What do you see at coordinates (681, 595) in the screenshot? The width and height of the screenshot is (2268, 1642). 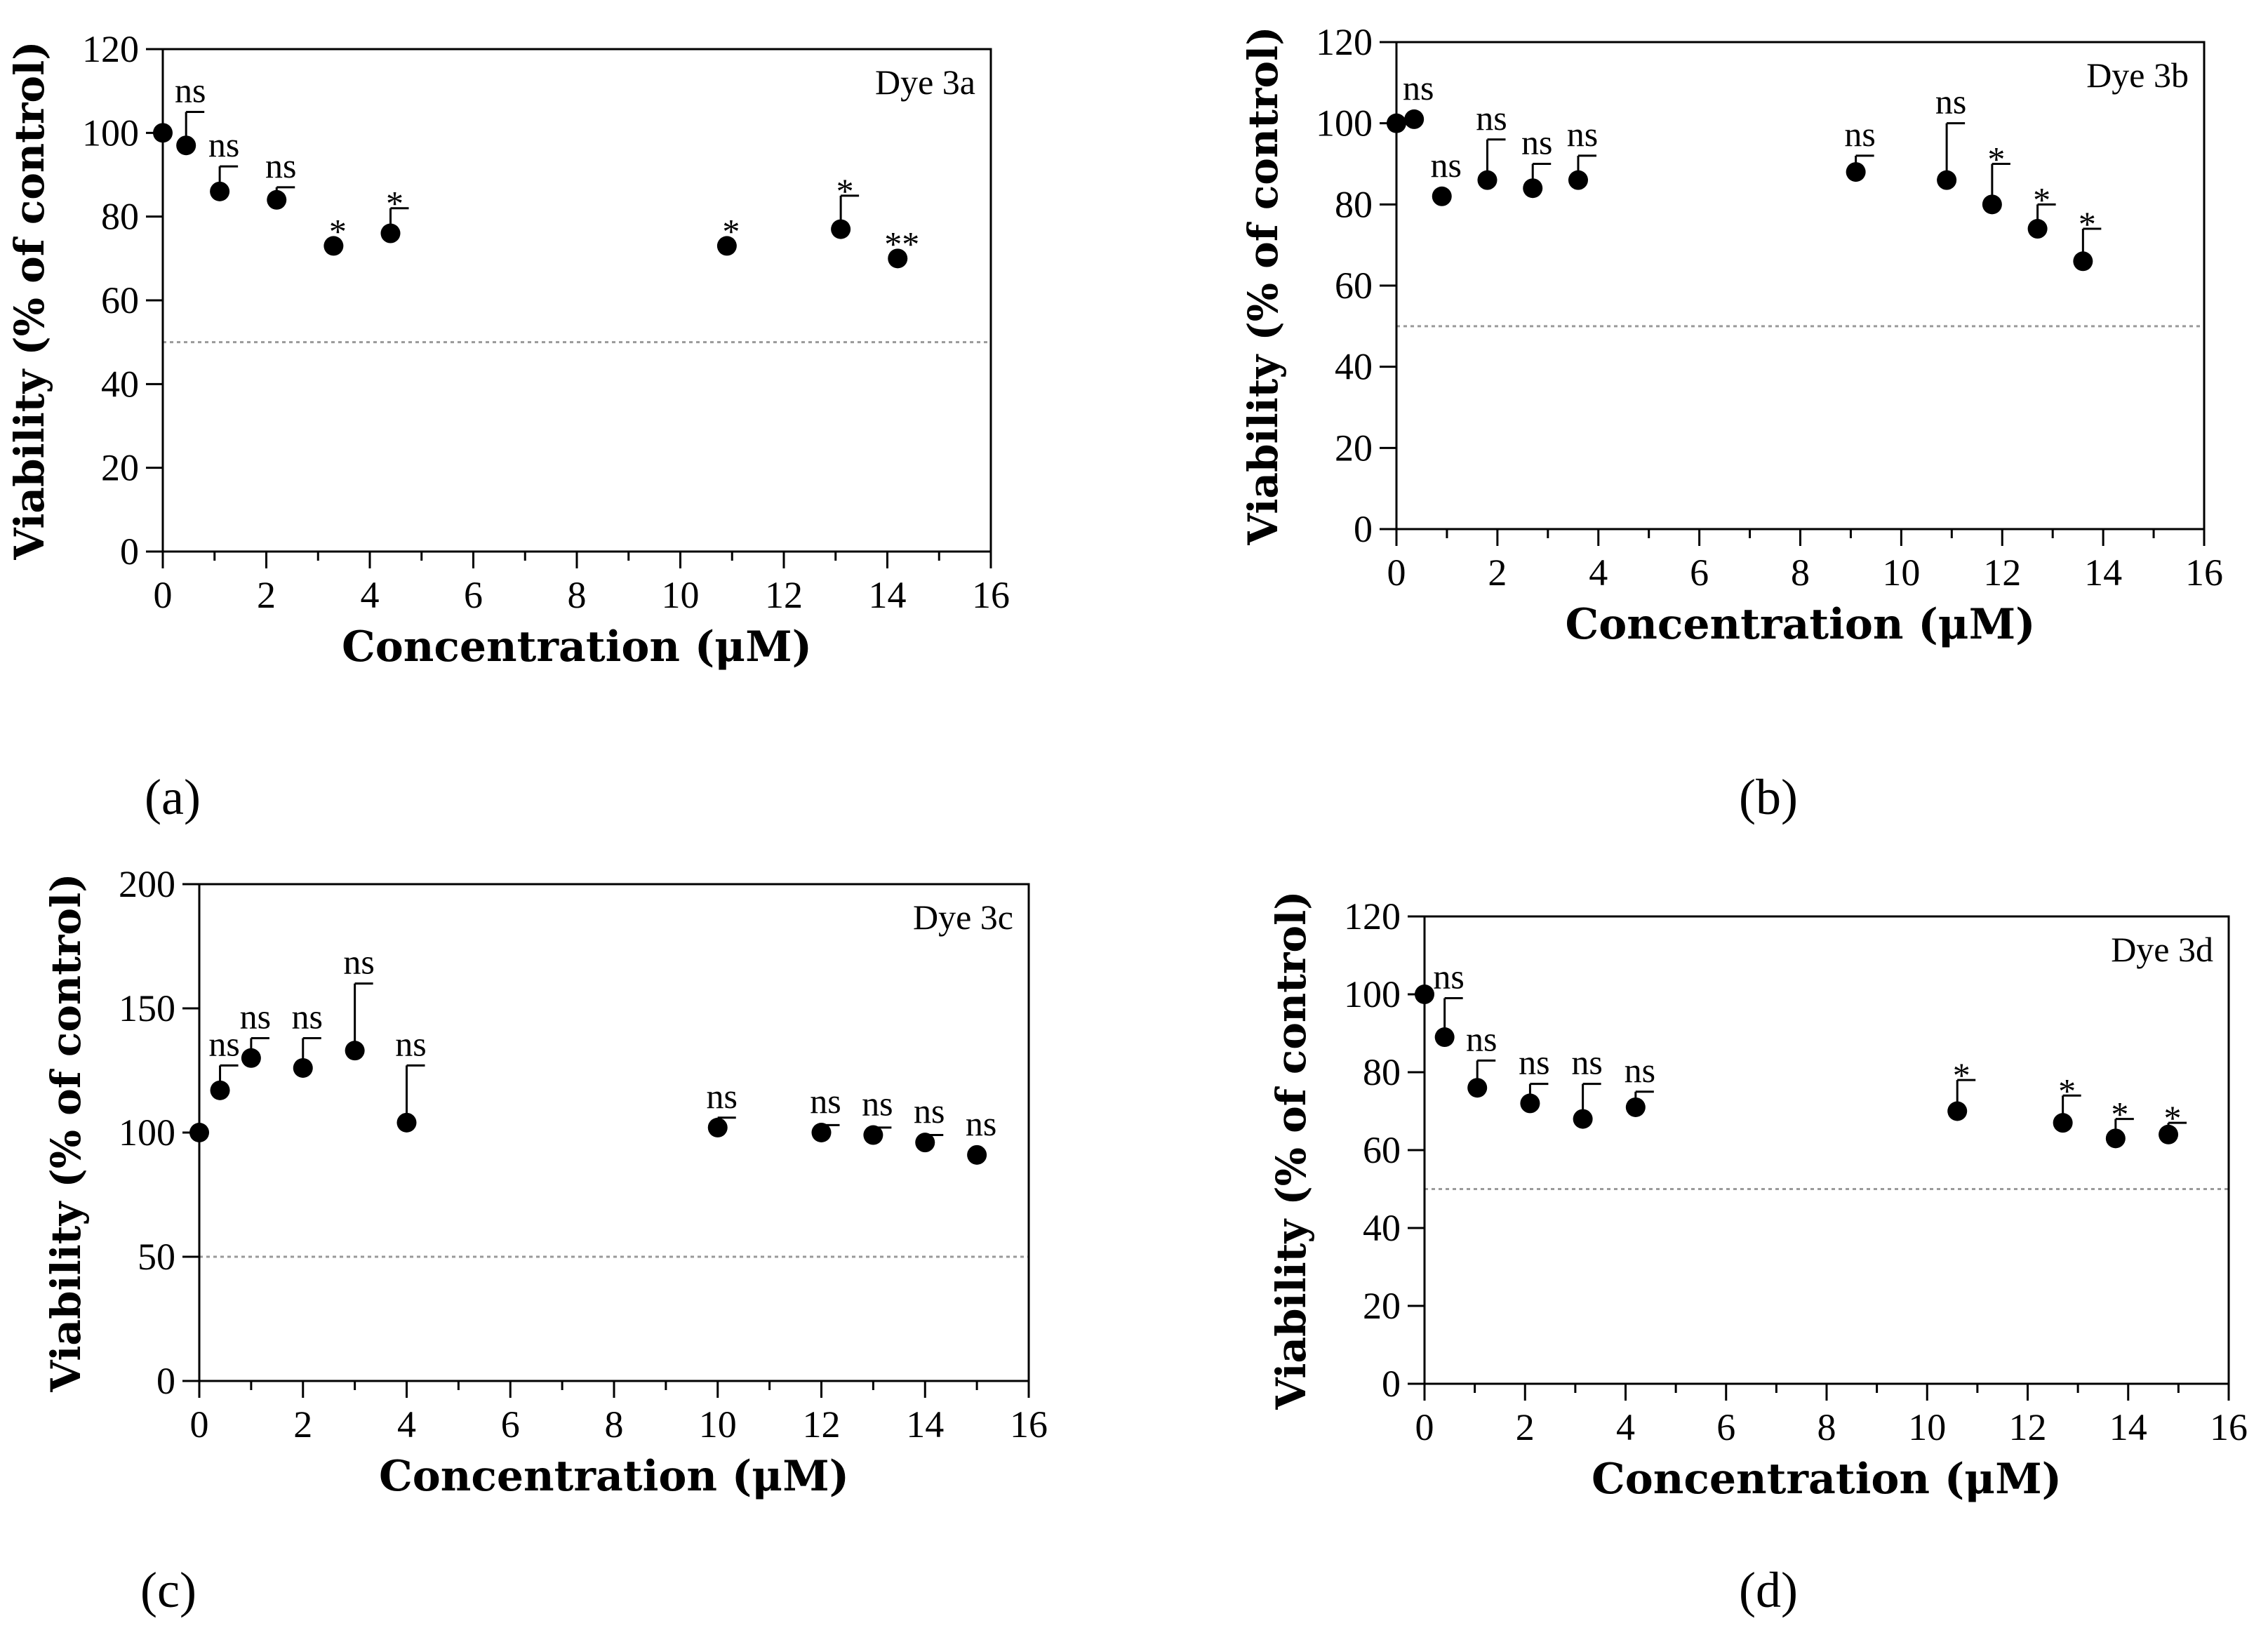 I see `x-tick-label: 10` at bounding box center [681, 595].